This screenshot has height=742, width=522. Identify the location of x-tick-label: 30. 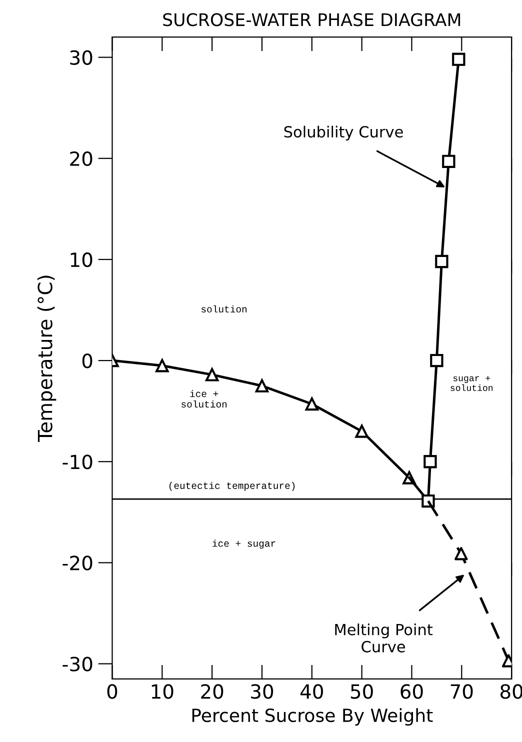
(262, 691).